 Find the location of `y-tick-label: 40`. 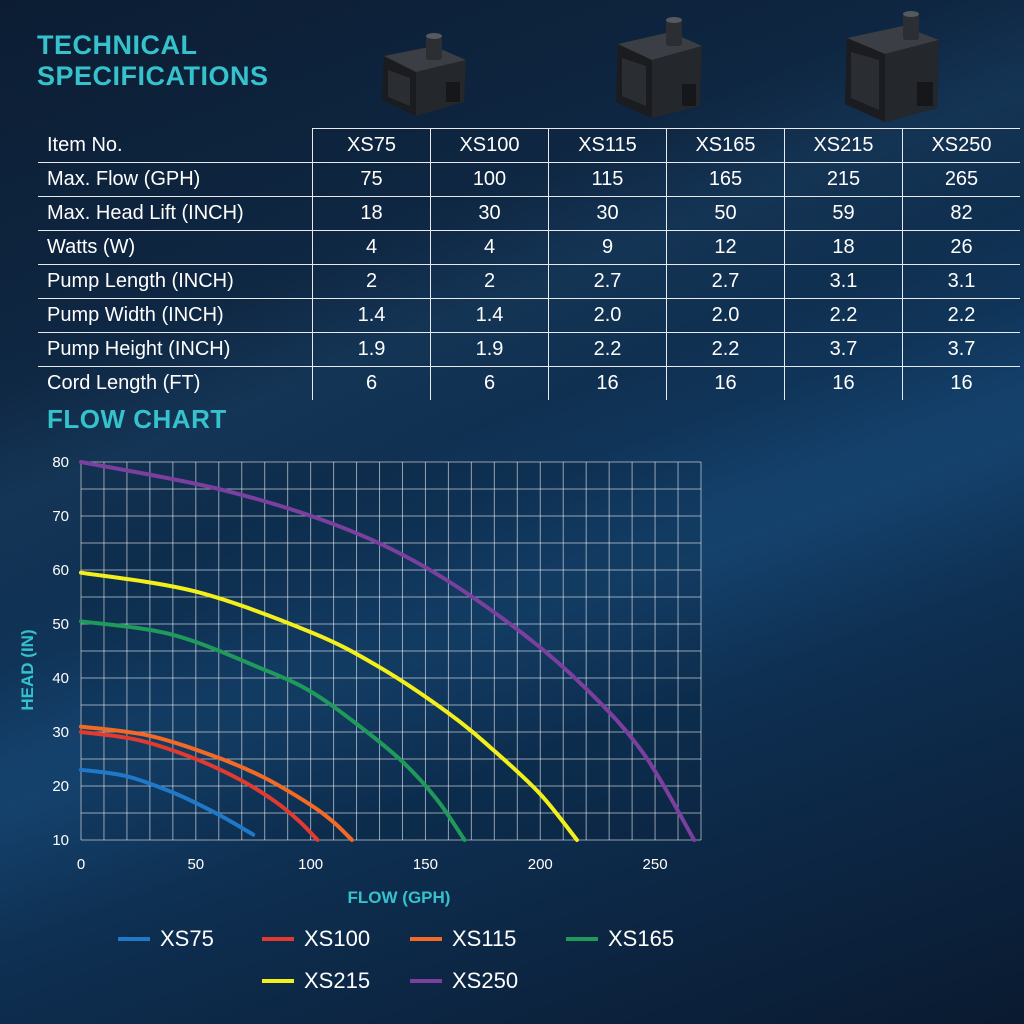

y-tick-label: 40 is located at coordinates (60, 678).